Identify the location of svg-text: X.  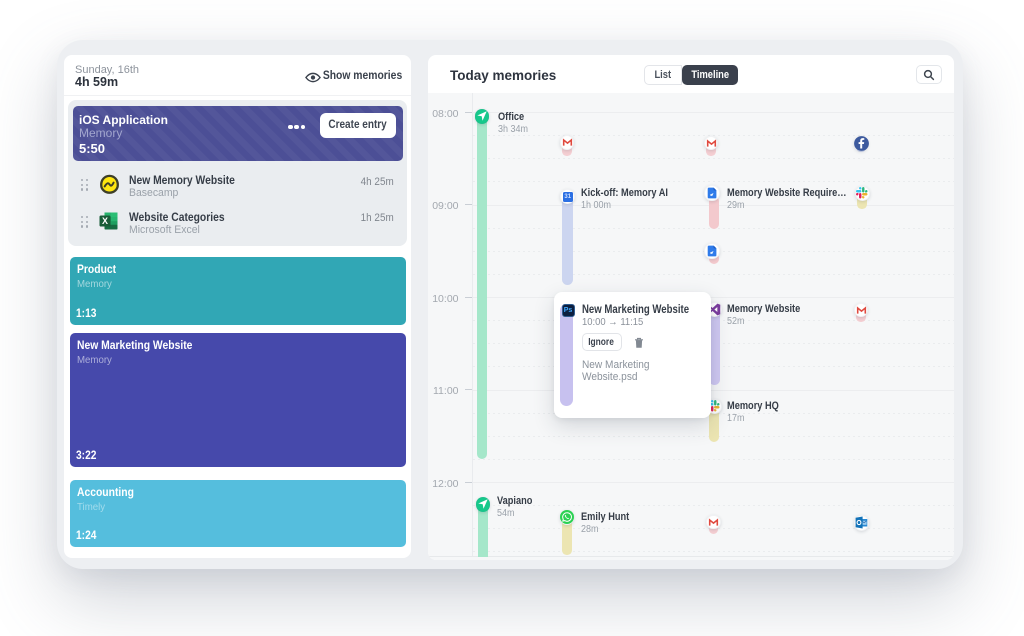
(104, 221).